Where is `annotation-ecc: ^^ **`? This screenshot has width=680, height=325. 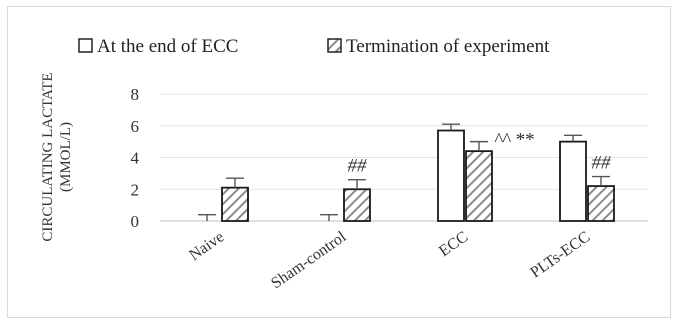
annotation-ecc: ^^ ** is located at coordinates (514, 140).